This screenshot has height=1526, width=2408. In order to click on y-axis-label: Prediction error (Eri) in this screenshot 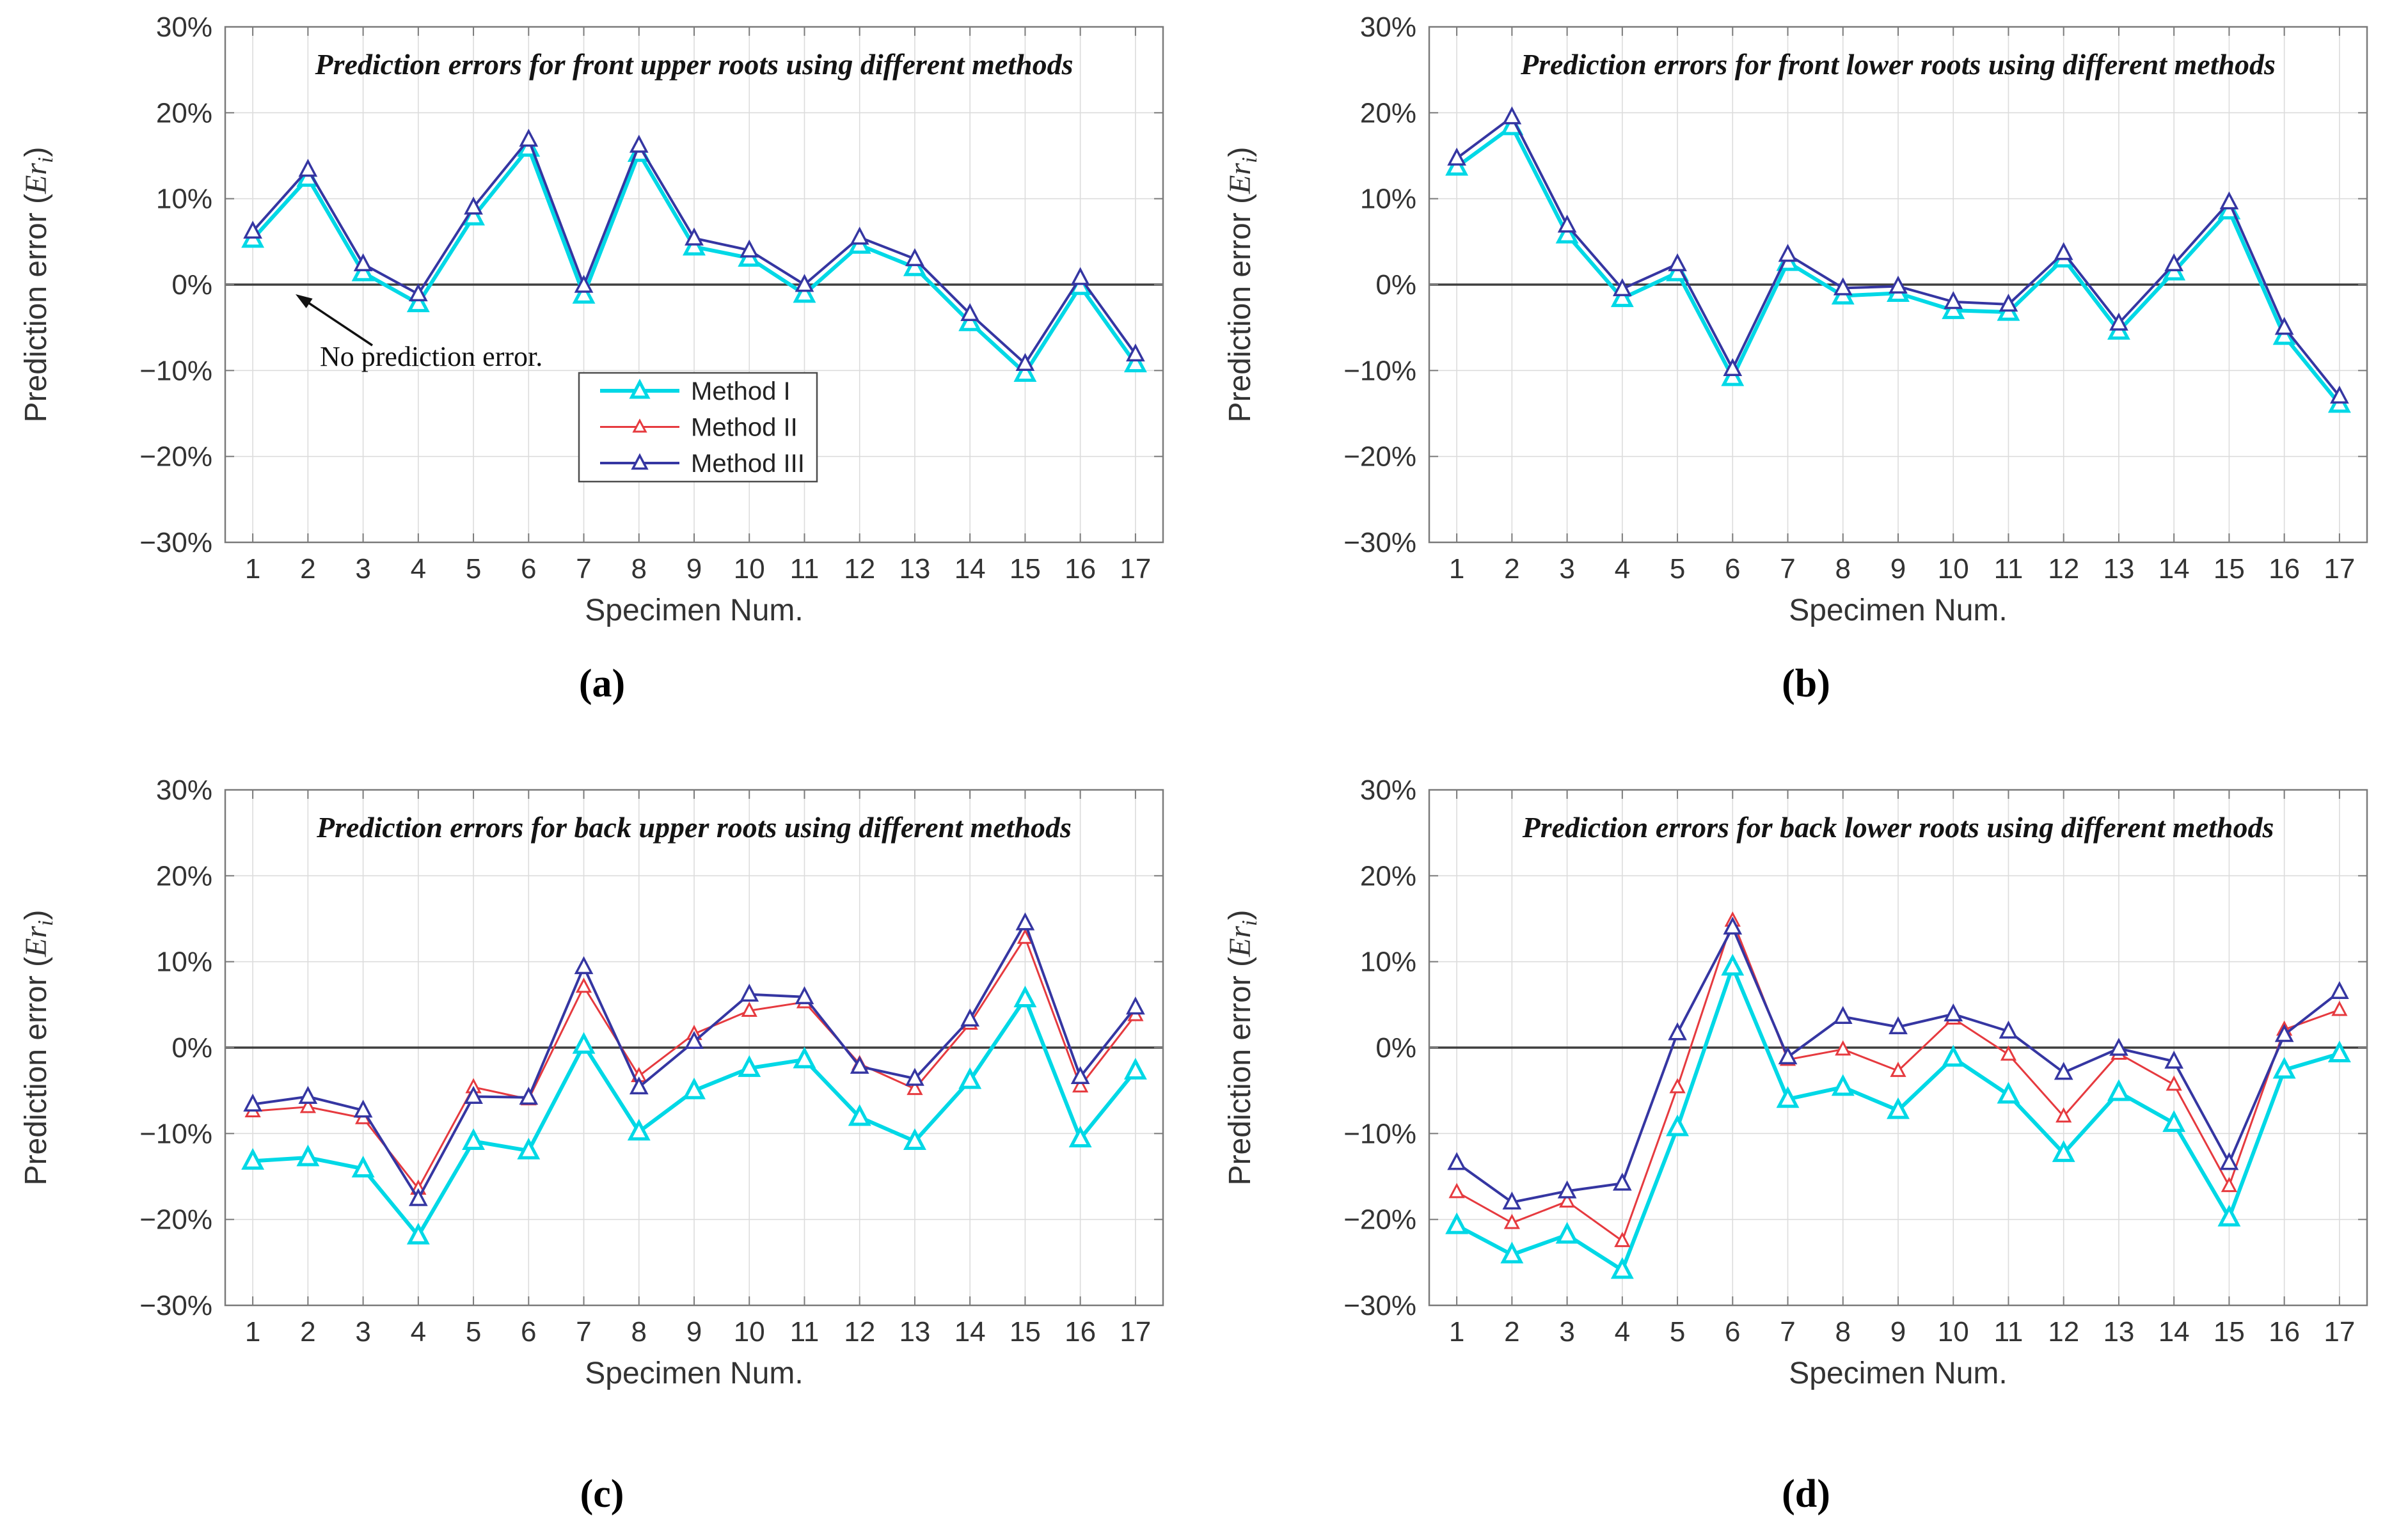, I will do `click(1242, 285)`.